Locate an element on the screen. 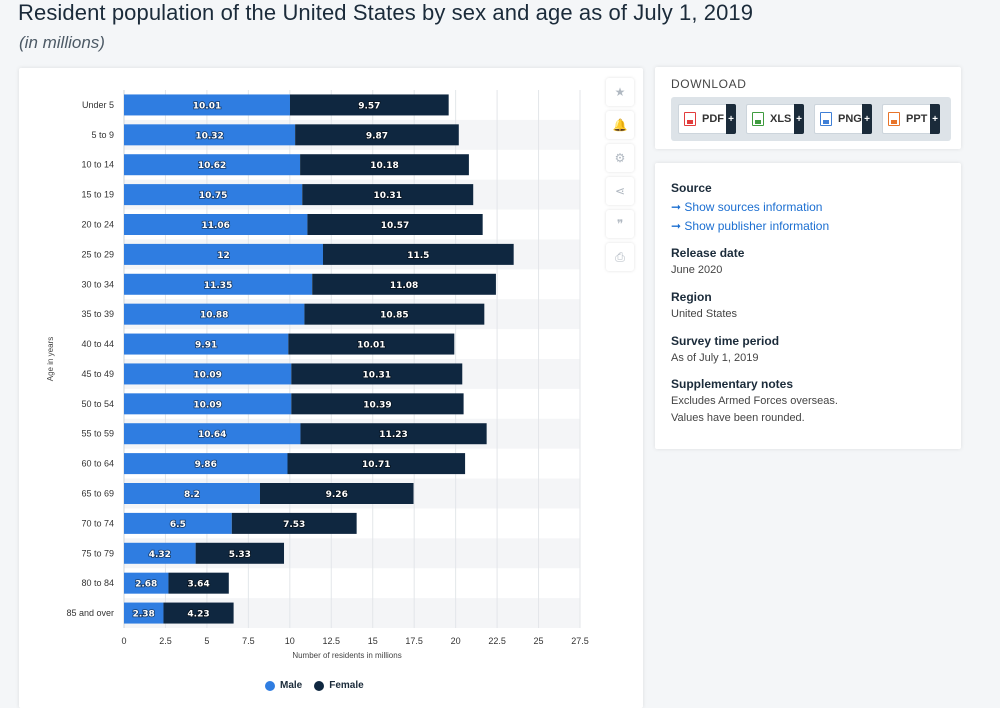 The width and height of the screenshot is (1000, 708). legend-item-female: Female is located at coordinates (339, 685).